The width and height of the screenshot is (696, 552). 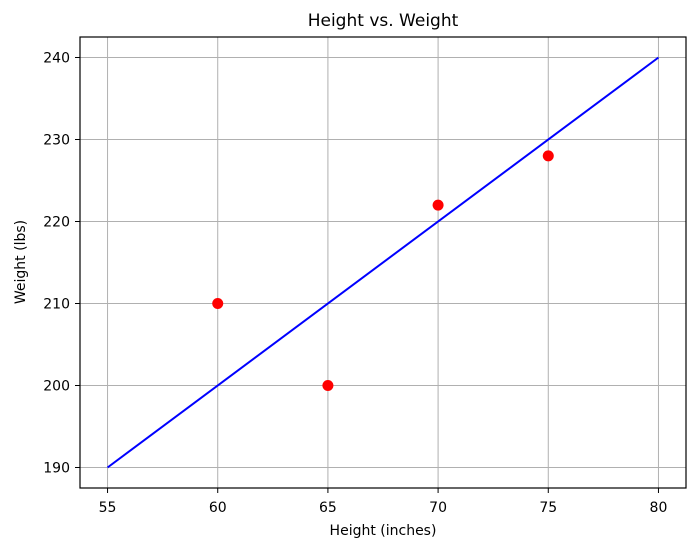 What do you see at coordinates (383, 502) in the screenshot?
I see `x-axis-ticks: 55 60 65 70 75 80` at bounding box center [383, 502].